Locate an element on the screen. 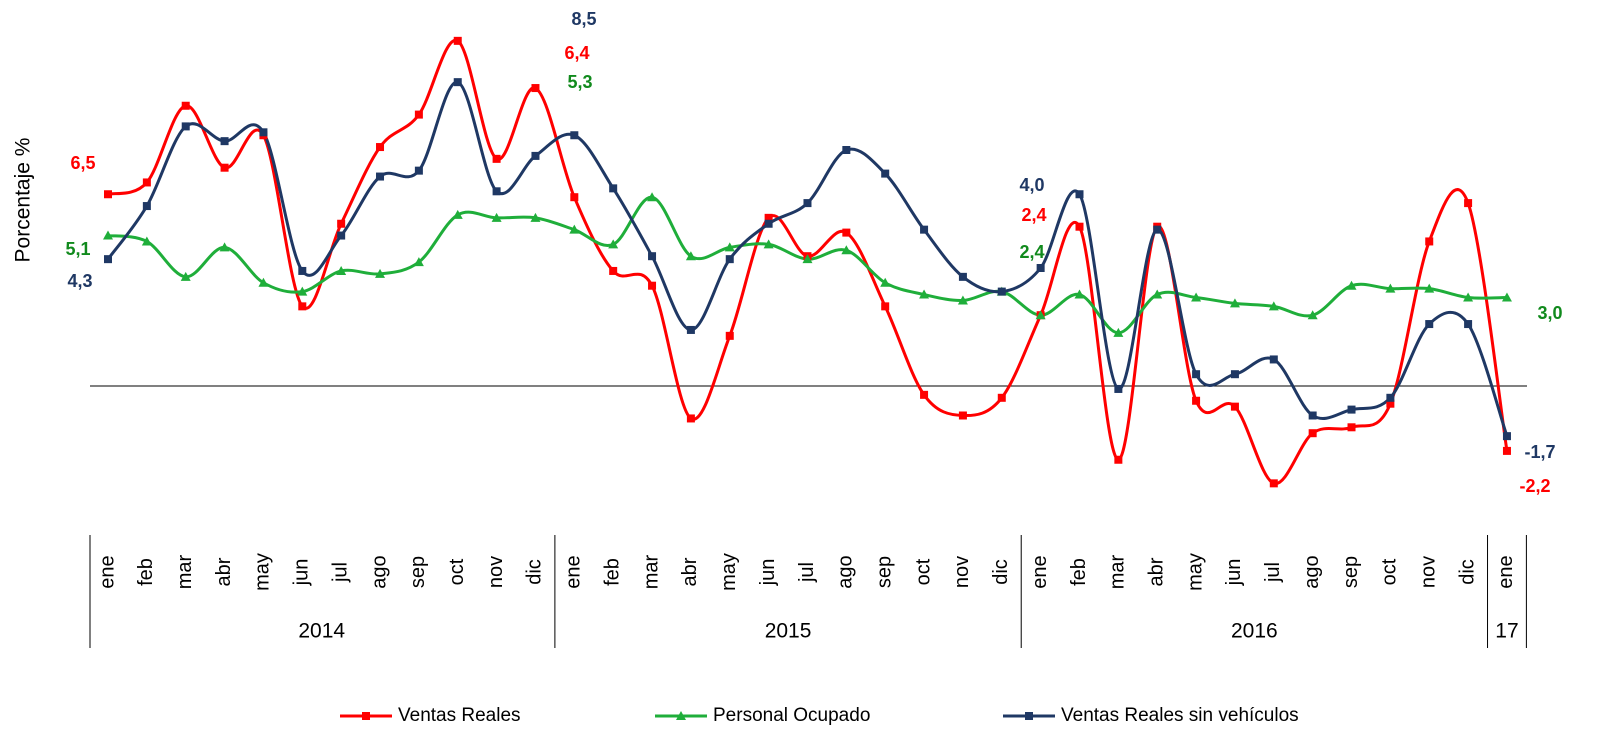 This screenshot has width=1620, height=756. data-label: 4,3 is located at coordinates (79, 281).